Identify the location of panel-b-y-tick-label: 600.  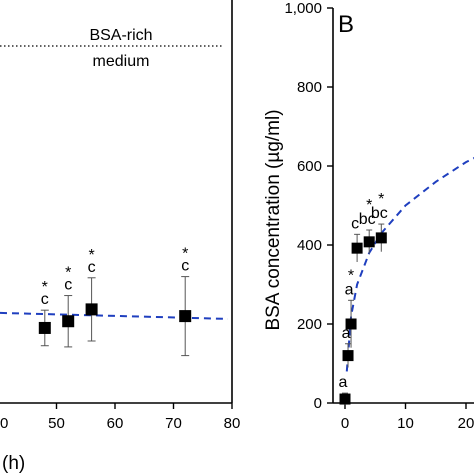
(309, 166).